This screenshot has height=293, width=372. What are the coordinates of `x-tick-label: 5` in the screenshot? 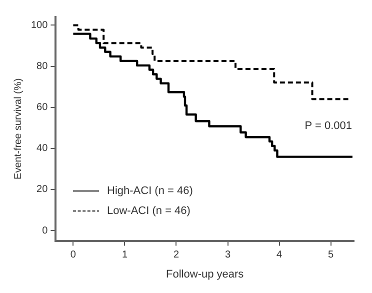 It's located at (331, 255).